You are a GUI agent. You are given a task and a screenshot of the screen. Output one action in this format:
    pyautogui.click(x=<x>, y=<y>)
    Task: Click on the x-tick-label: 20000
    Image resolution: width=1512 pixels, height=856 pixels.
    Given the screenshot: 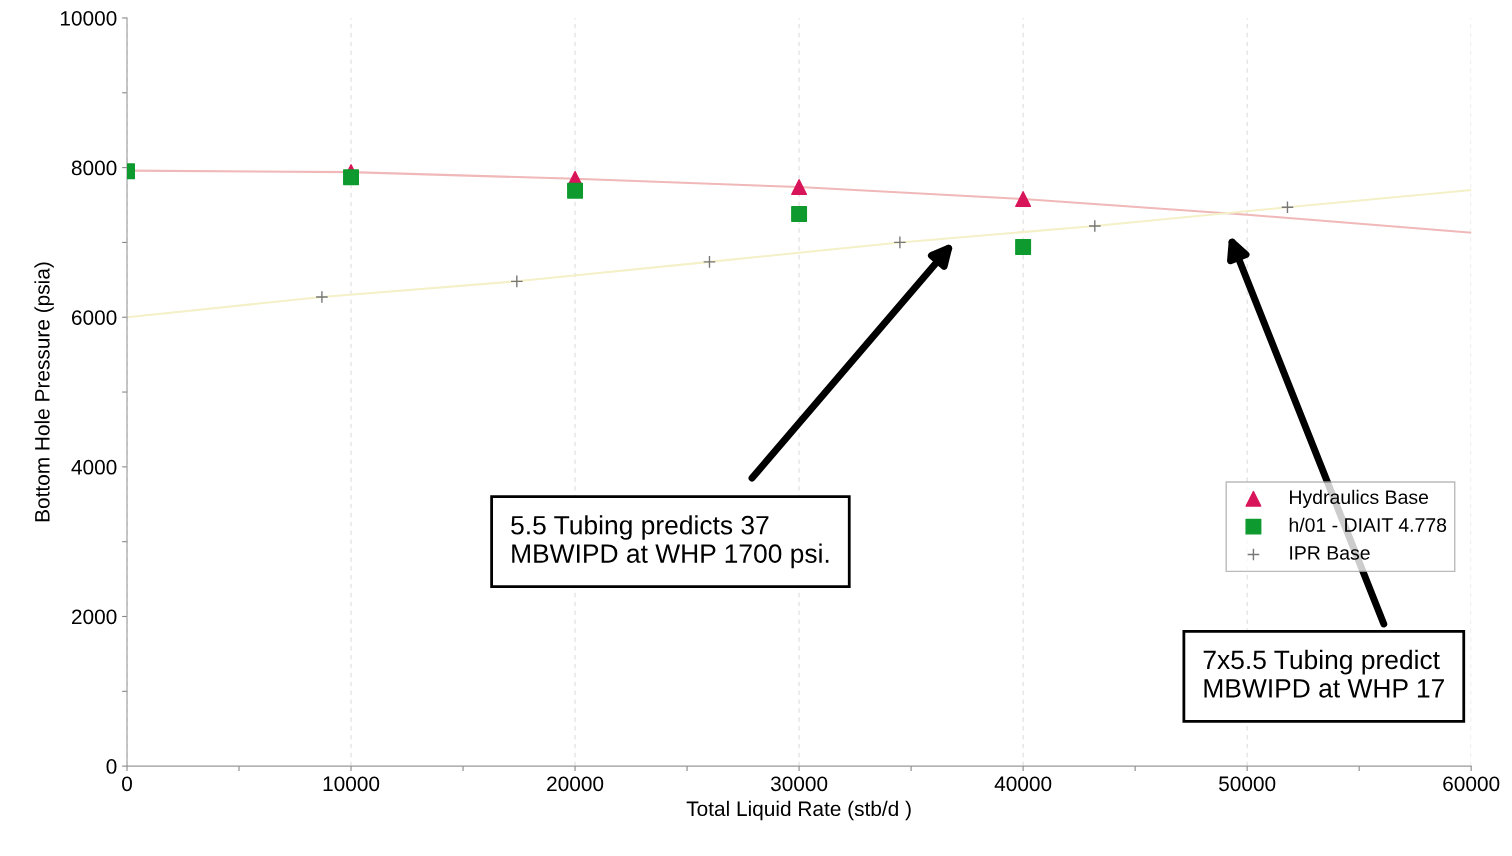 What is the action you would take?
    pyautogui.click(x=575, y=784)
    